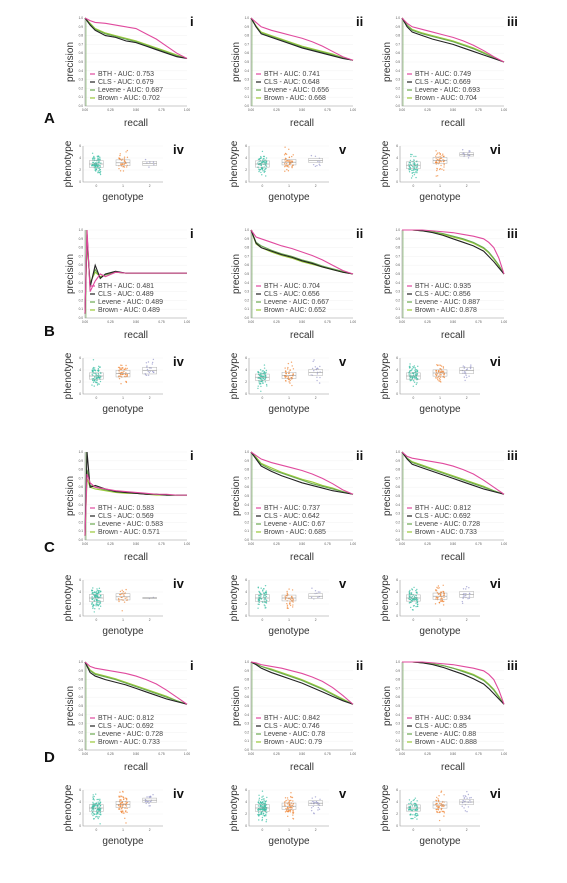 The width and height of the screenshot is (567, 883). Describe the element at coordinates (289, 398) in the screenshot. I see `x-tick-label: 1` at that location.